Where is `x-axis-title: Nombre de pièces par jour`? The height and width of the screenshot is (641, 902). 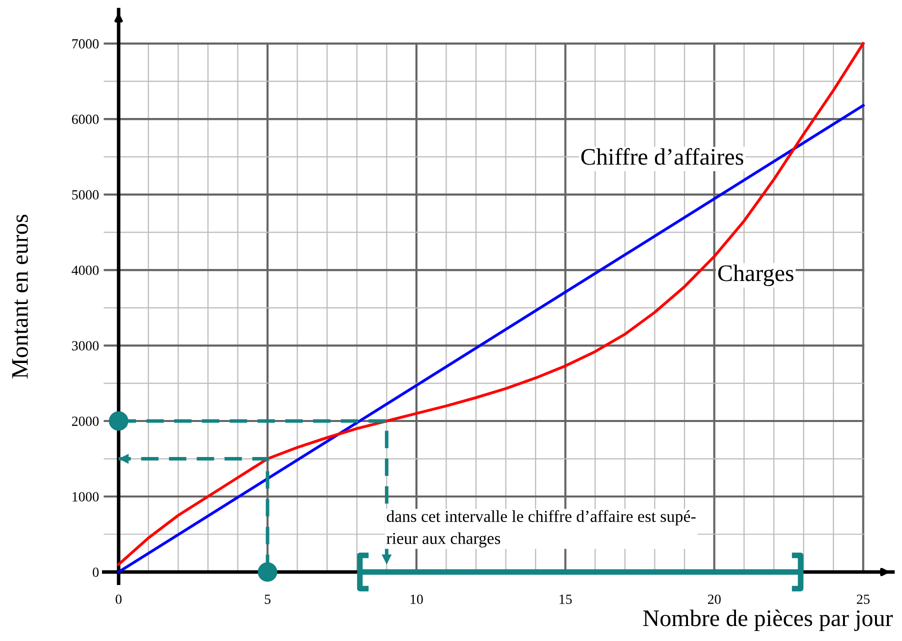
x-axis-title: Nombre de pièces par jour is located at coordinates (768, 621).